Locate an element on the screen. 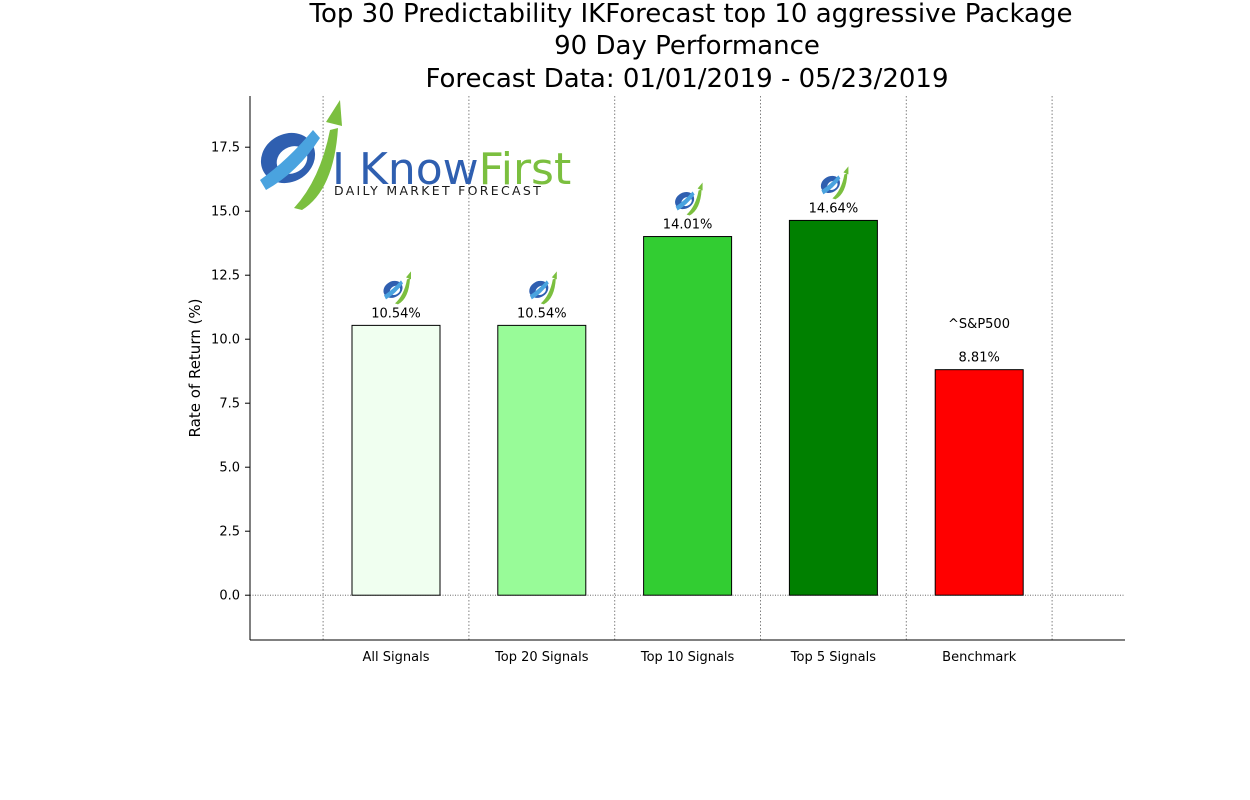  x-tick-label: Top 20 Signals is located at coordinates (541, 657).